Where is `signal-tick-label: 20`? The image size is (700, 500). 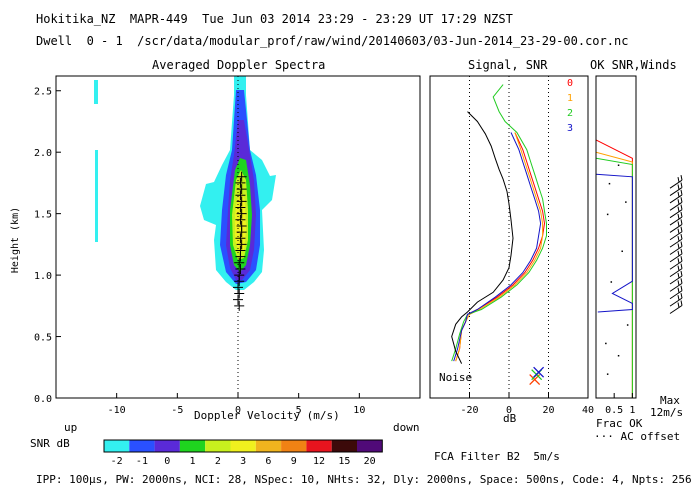 signal-tick-label: 20 is located at coordinates (548, 410).